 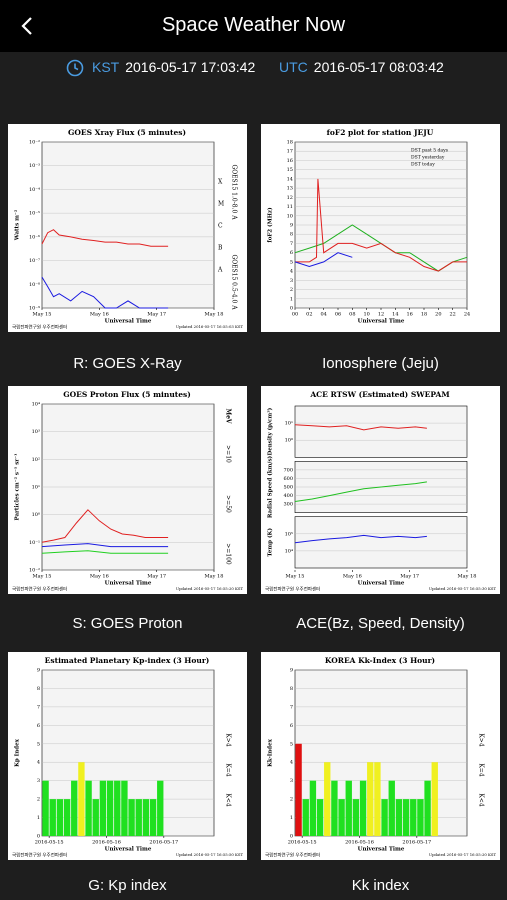 I want to click on y-tick-label: 10⁻⁸, so click(x=34, y=285).